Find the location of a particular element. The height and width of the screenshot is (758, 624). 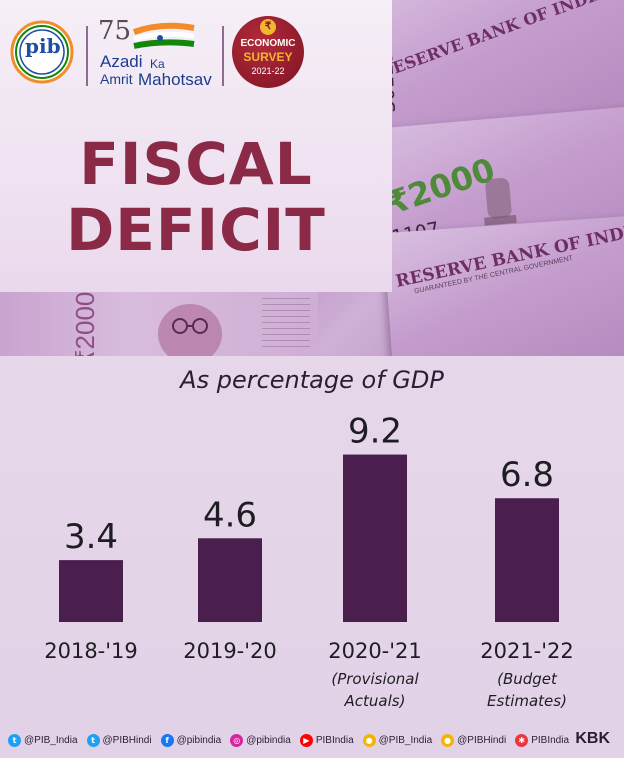

social-handle-3: ◎ @pibindia is located at coordinates (260, 740).